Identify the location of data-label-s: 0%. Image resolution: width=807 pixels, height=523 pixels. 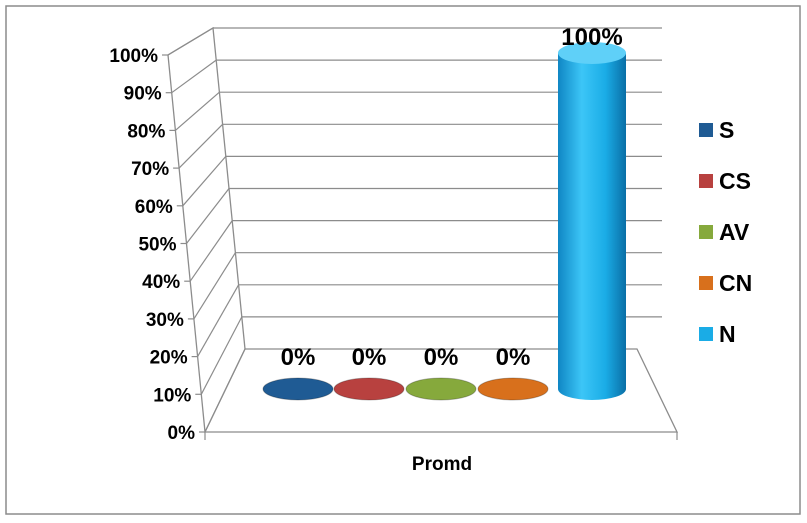
(298, 357).